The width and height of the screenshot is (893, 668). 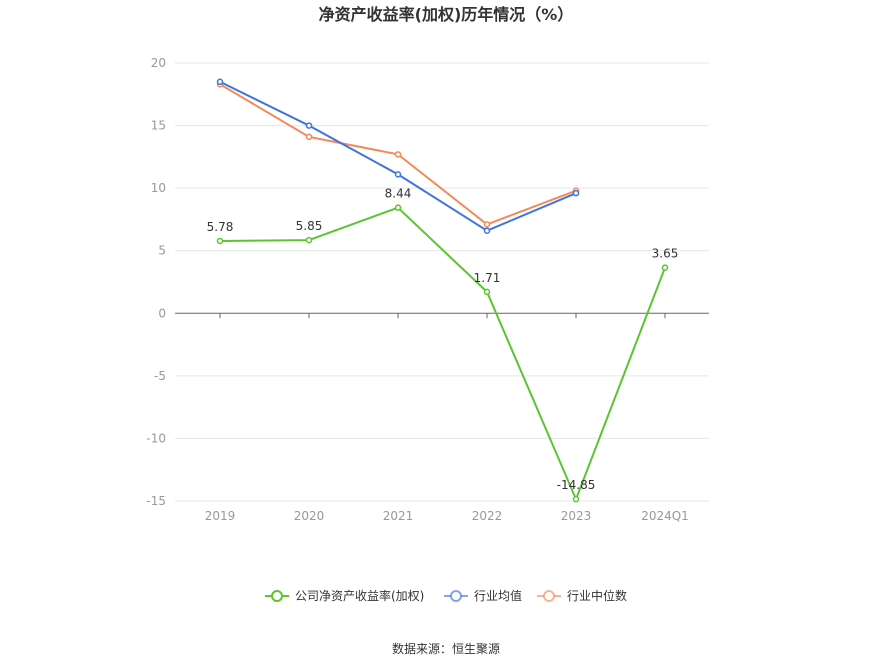 I want to click on y-tick-label: 0, so click(x=162, y=313).